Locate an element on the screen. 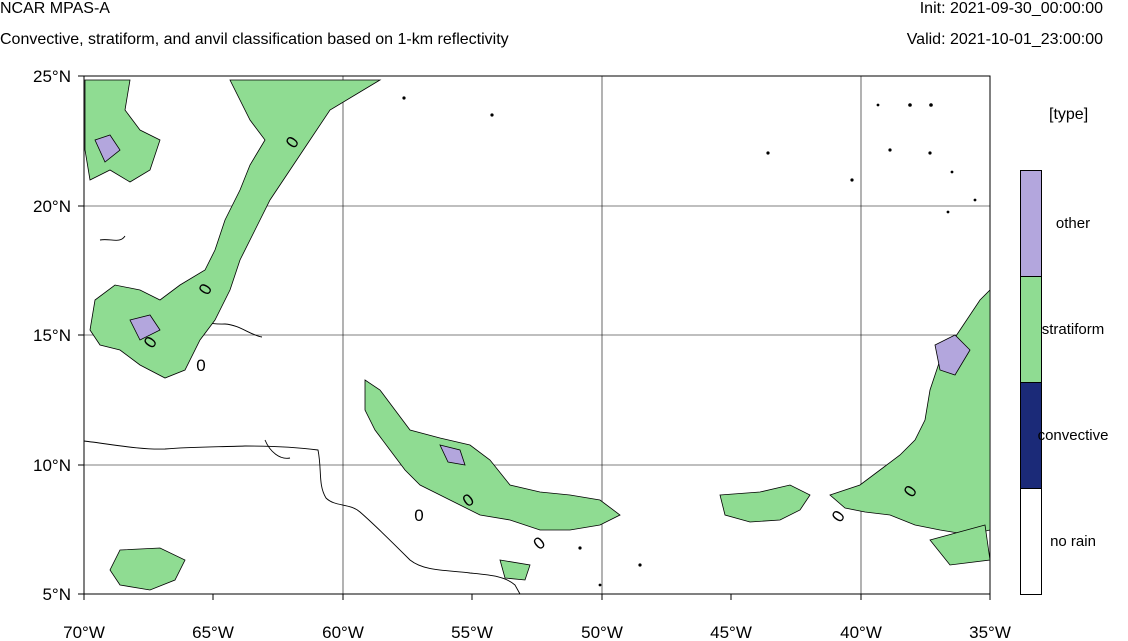 The height and width of the screenshot is (641, 1128). lon-tick-label: 55°W is located at coordinates (472, 632).